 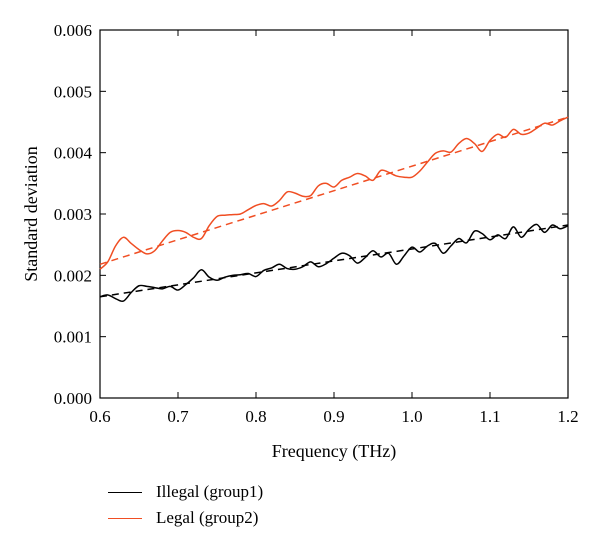 I want to click on x-axis-title: Frequency (THz), so click(x=334, y=451).